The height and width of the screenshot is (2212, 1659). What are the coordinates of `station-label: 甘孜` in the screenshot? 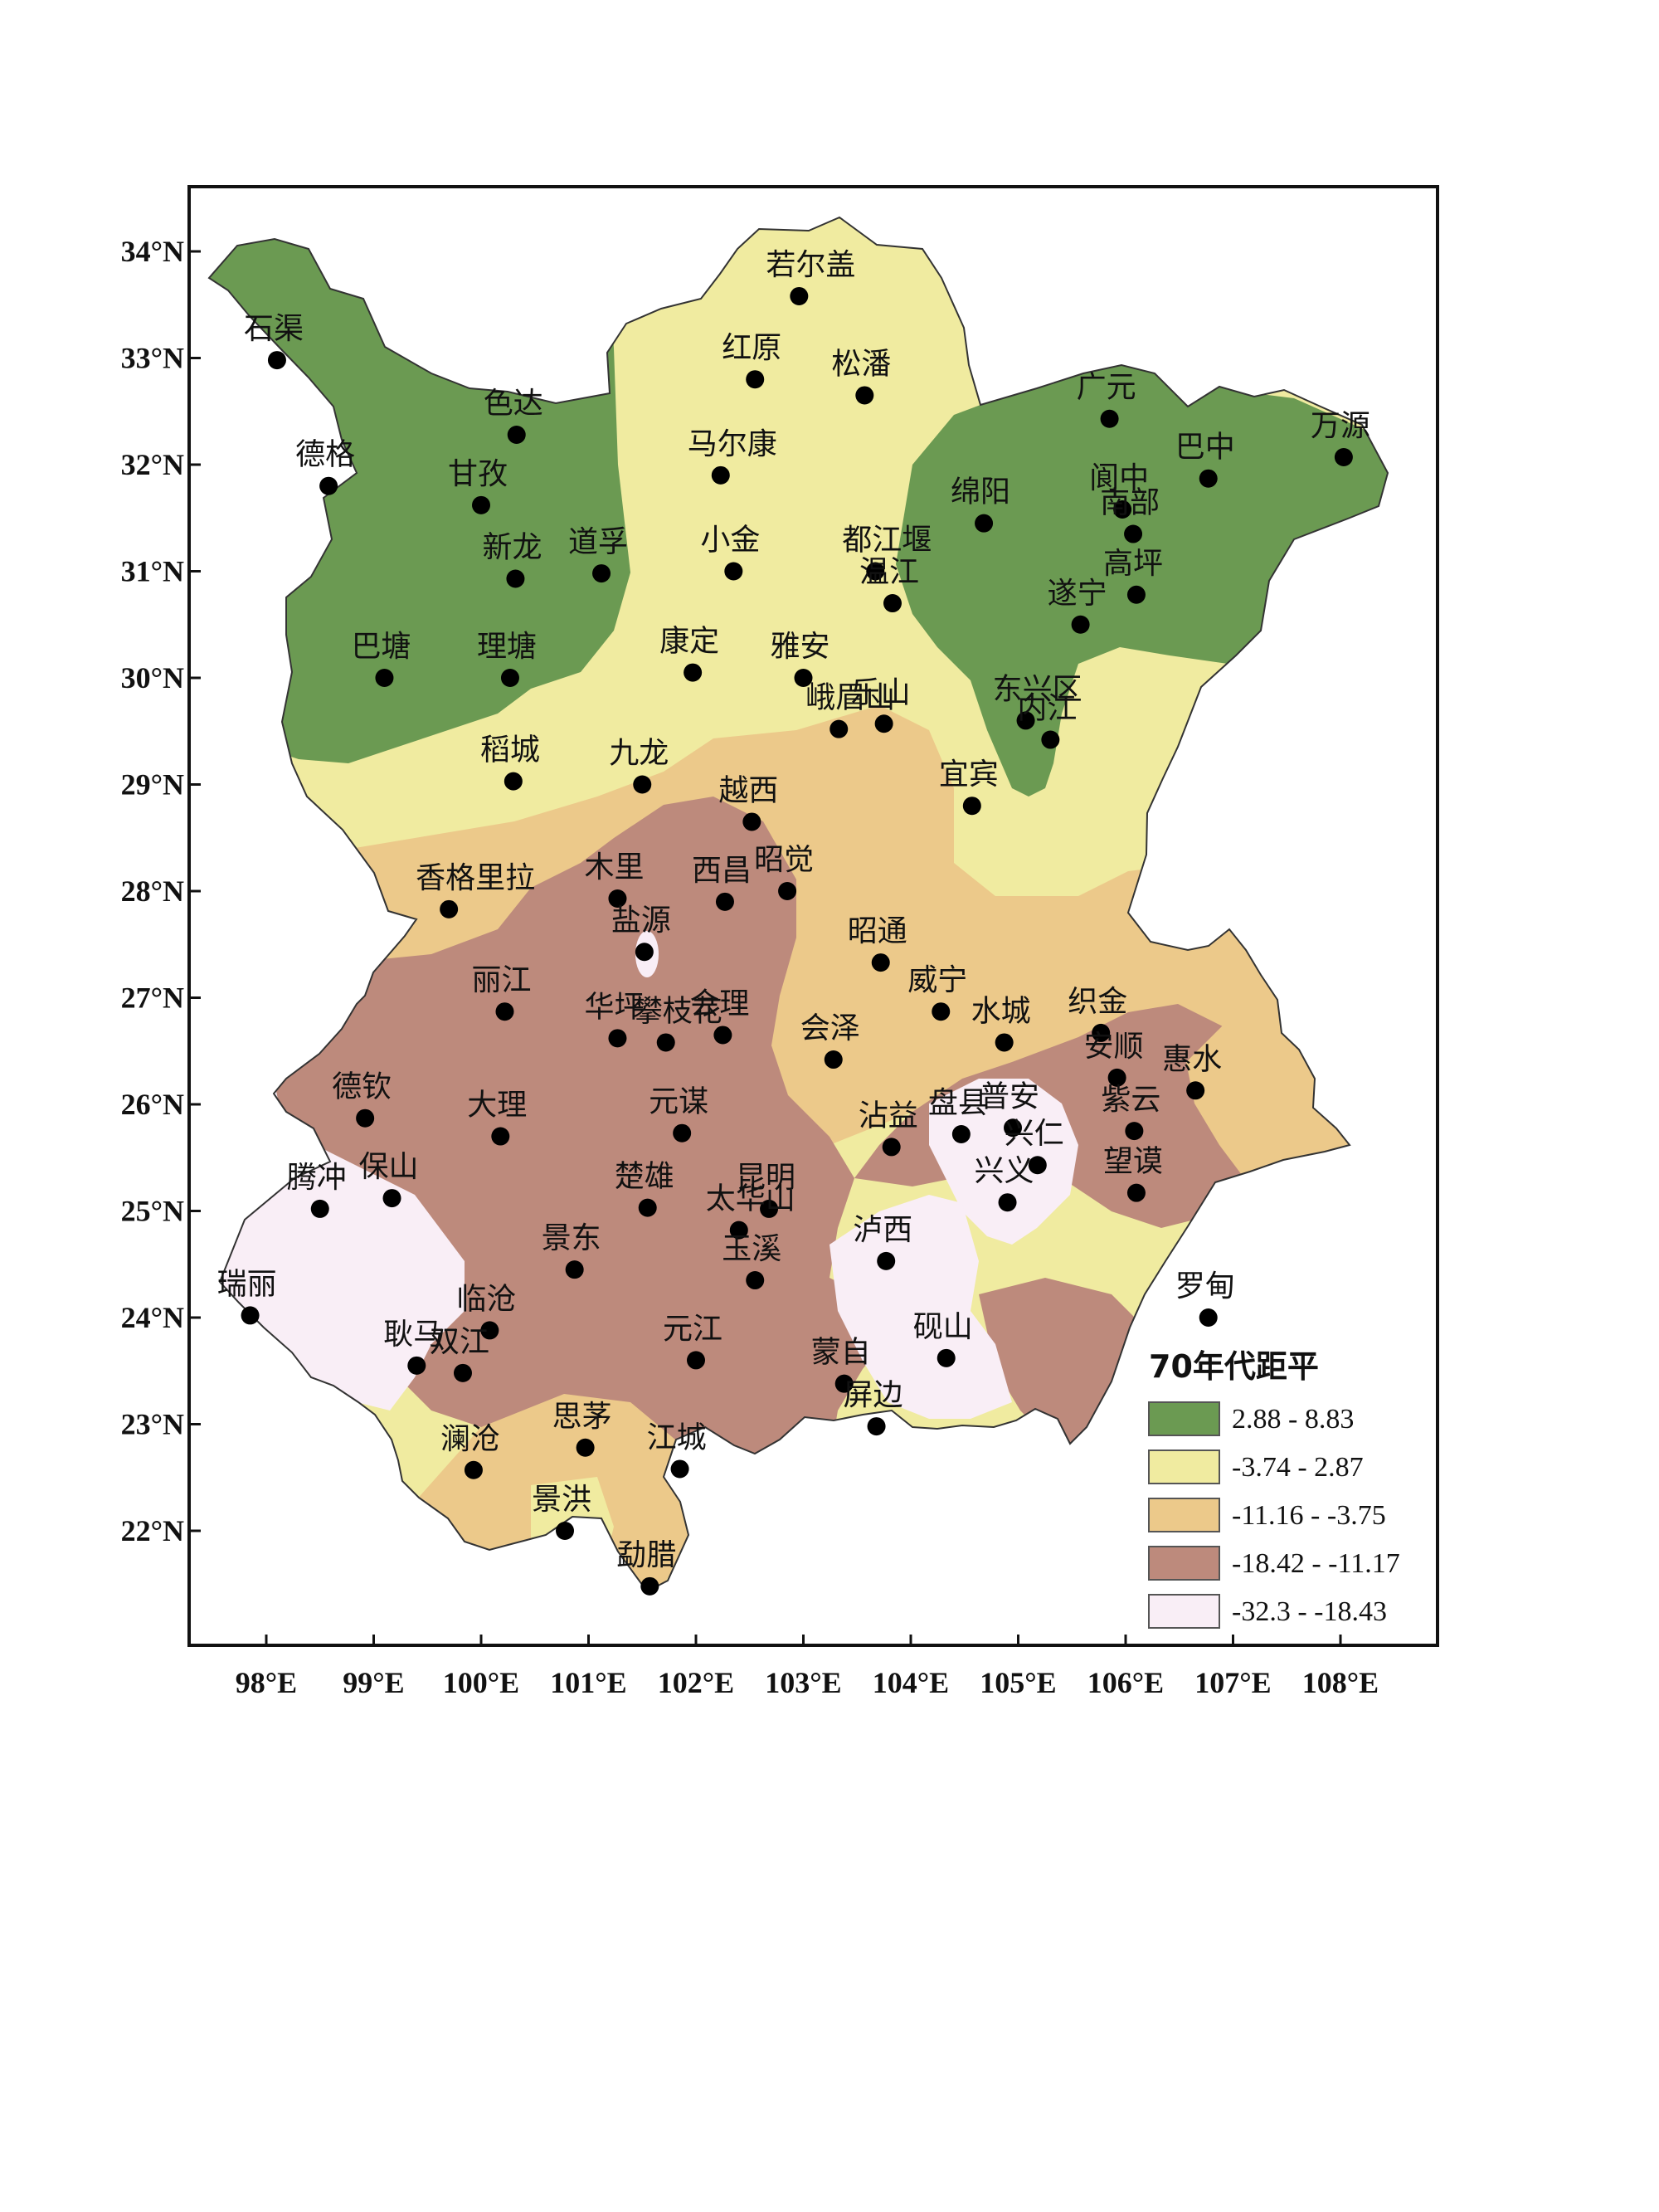 It's located at (478, 474).